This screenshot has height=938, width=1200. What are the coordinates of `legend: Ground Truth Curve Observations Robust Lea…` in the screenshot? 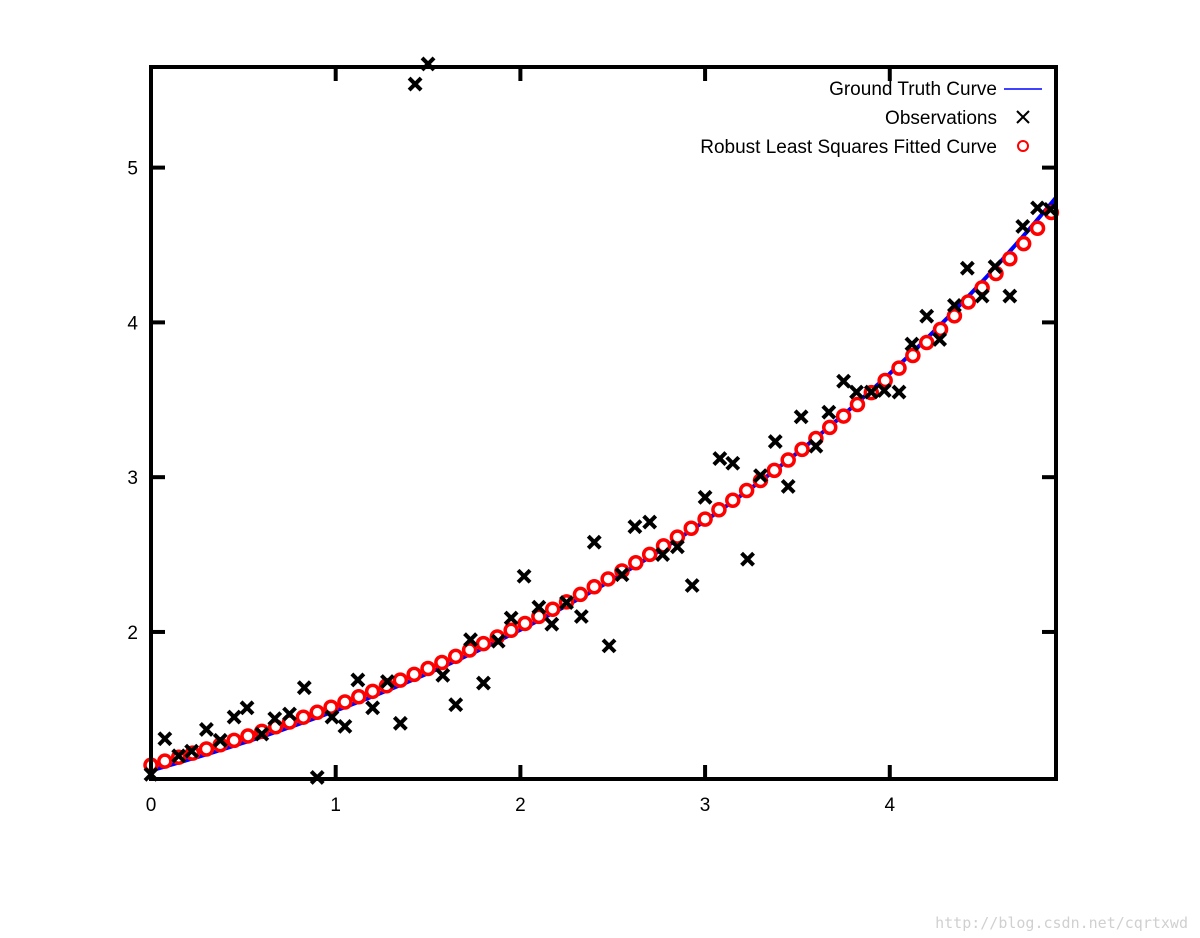 It's located at (871, 118).